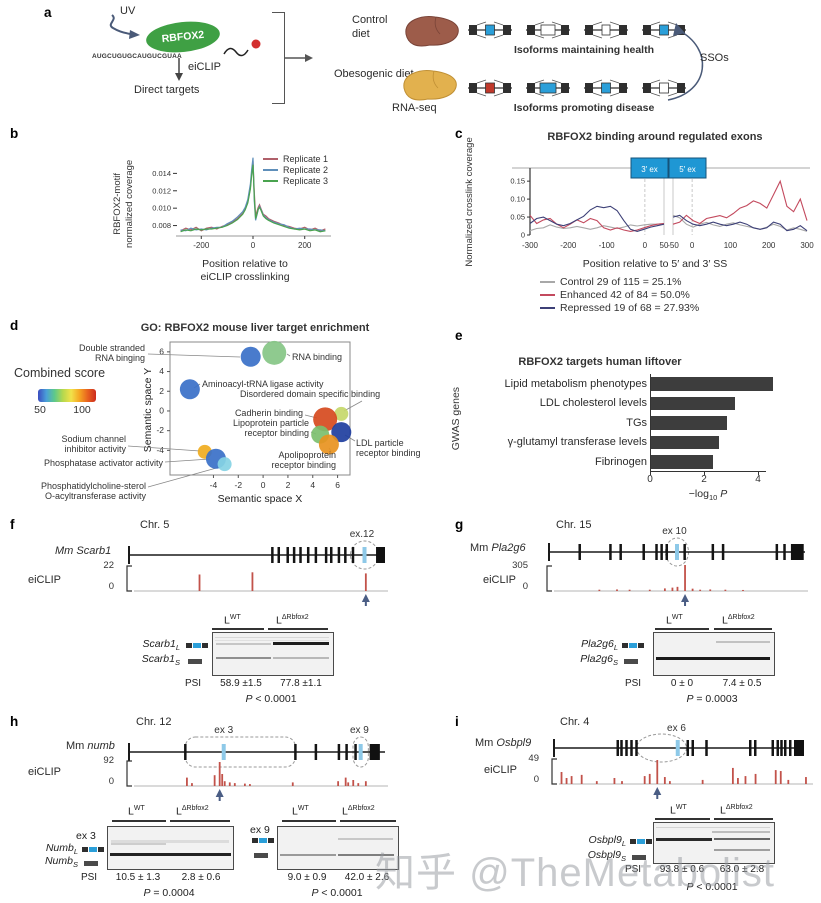 The image size is (821, 903). What do you see at coordinates (517, 181) in the screenshot?
I see `svg-text: 0.15` at bounding box center [517, 181].